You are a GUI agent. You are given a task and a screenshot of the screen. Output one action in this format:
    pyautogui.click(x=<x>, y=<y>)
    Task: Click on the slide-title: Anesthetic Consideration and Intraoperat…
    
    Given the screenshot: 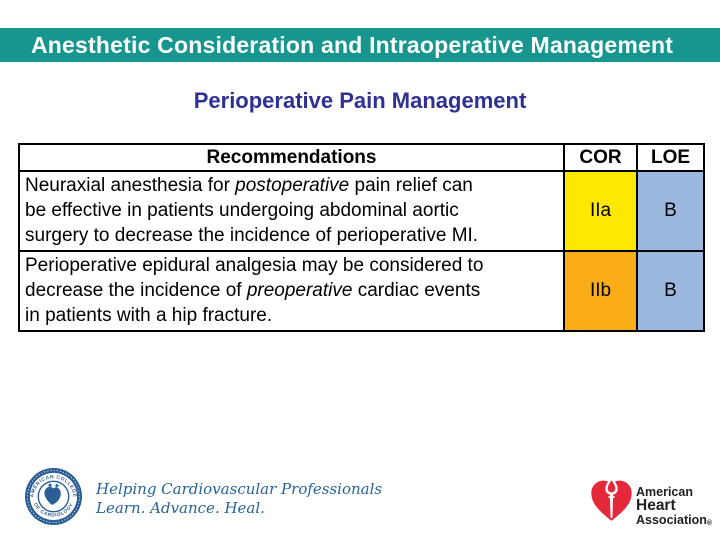 What is the action you would take?
    pyautogui.click(x=352, y=44)
    